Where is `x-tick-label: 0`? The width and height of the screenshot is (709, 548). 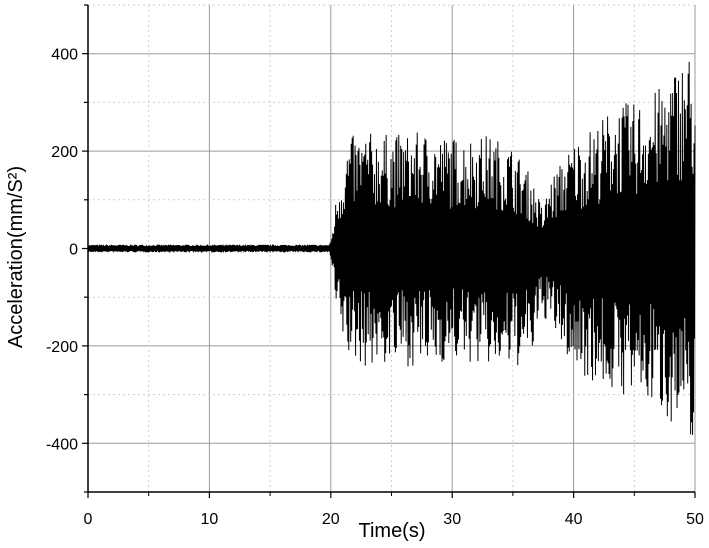 x-tick-label: 0 is located at coordinates (88, 519).